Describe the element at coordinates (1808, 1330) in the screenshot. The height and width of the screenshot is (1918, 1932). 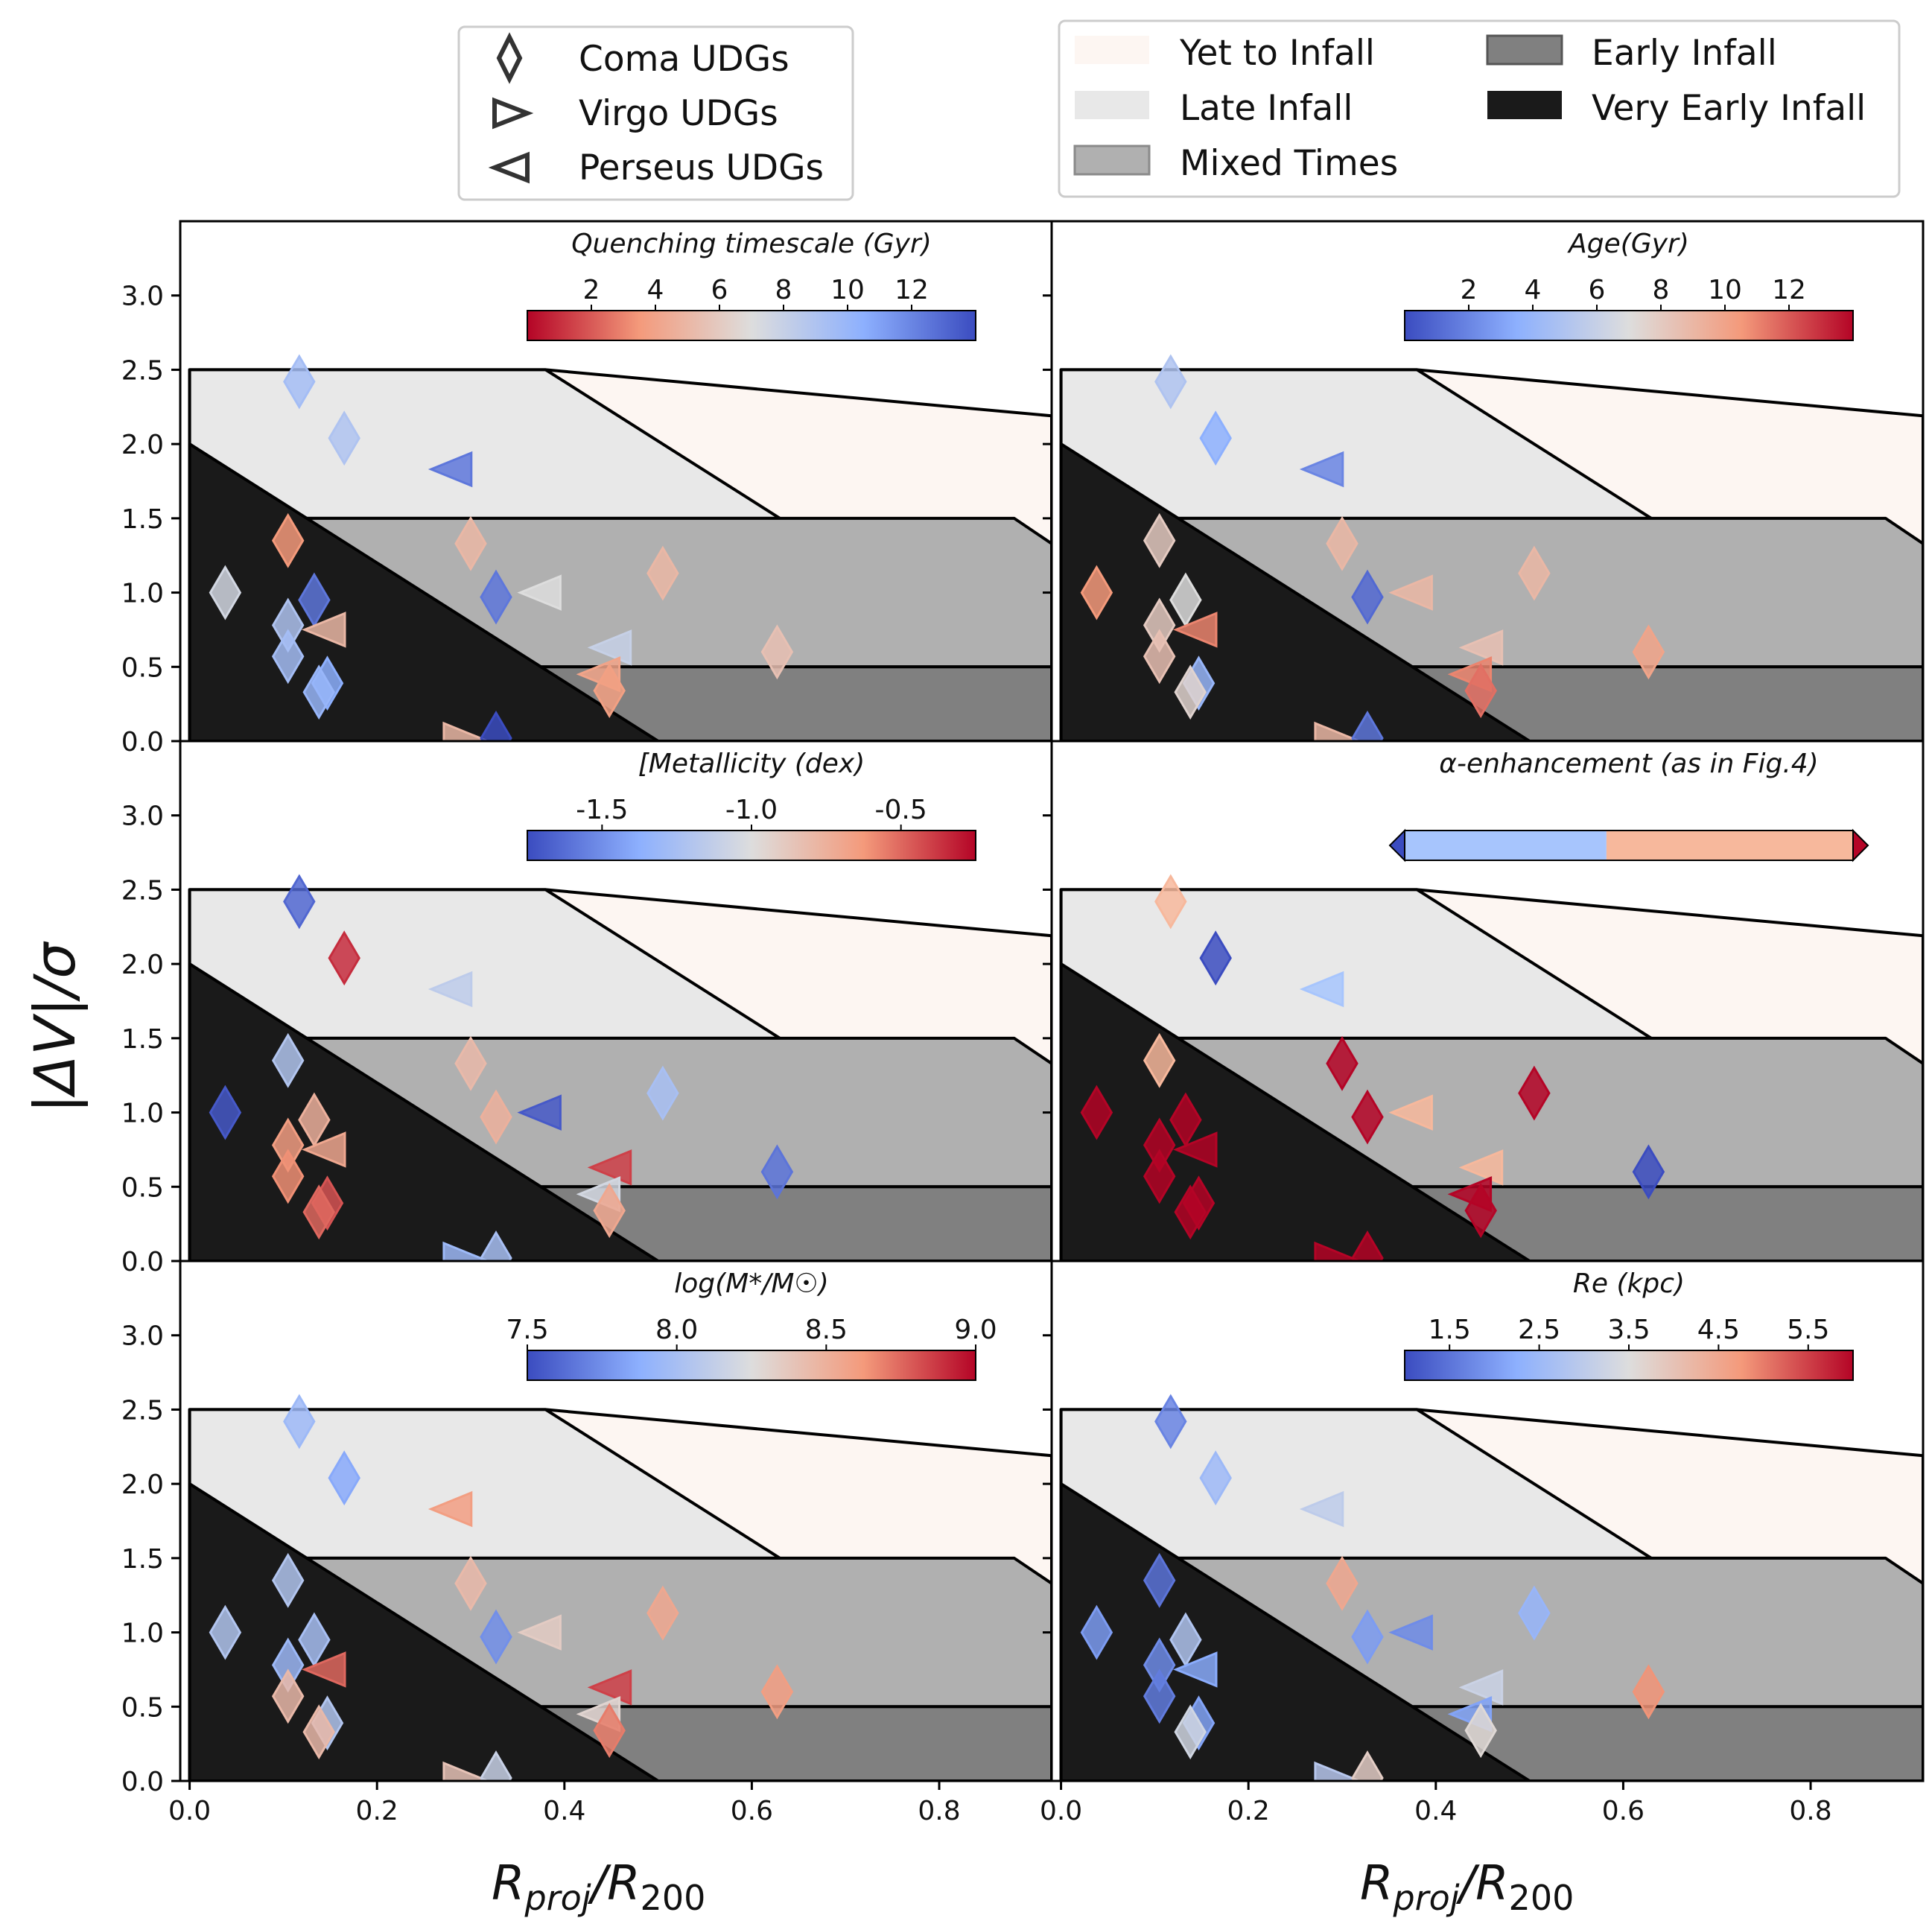
I see `colorbar-tick-label: 5.5` at that location.